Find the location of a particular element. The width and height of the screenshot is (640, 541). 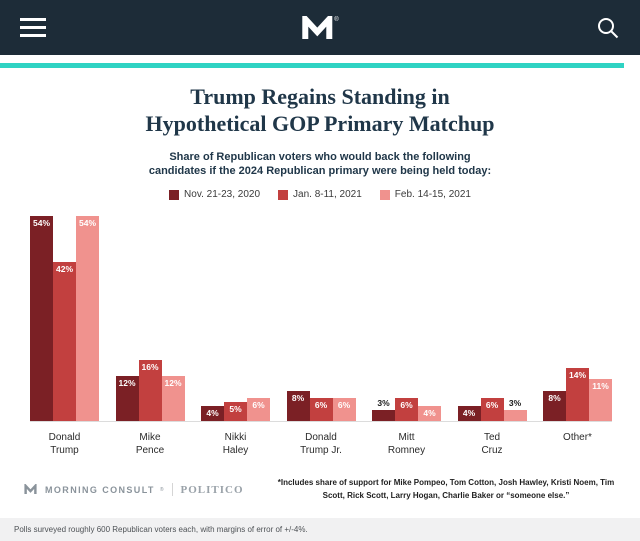

bar-series2: 16% is located at coordinates (150, 391).